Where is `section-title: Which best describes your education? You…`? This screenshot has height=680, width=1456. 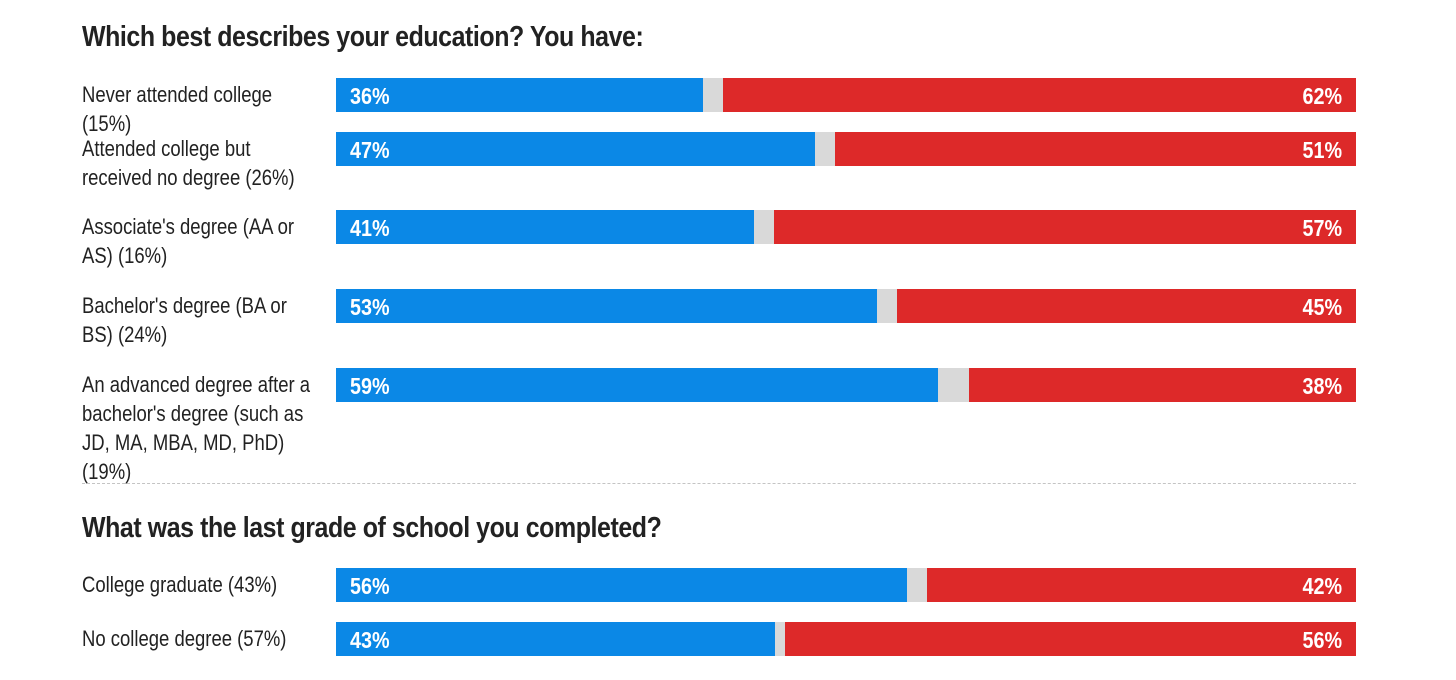 section-title: Which best describes your education? You… is located at coordinates (363, 37).